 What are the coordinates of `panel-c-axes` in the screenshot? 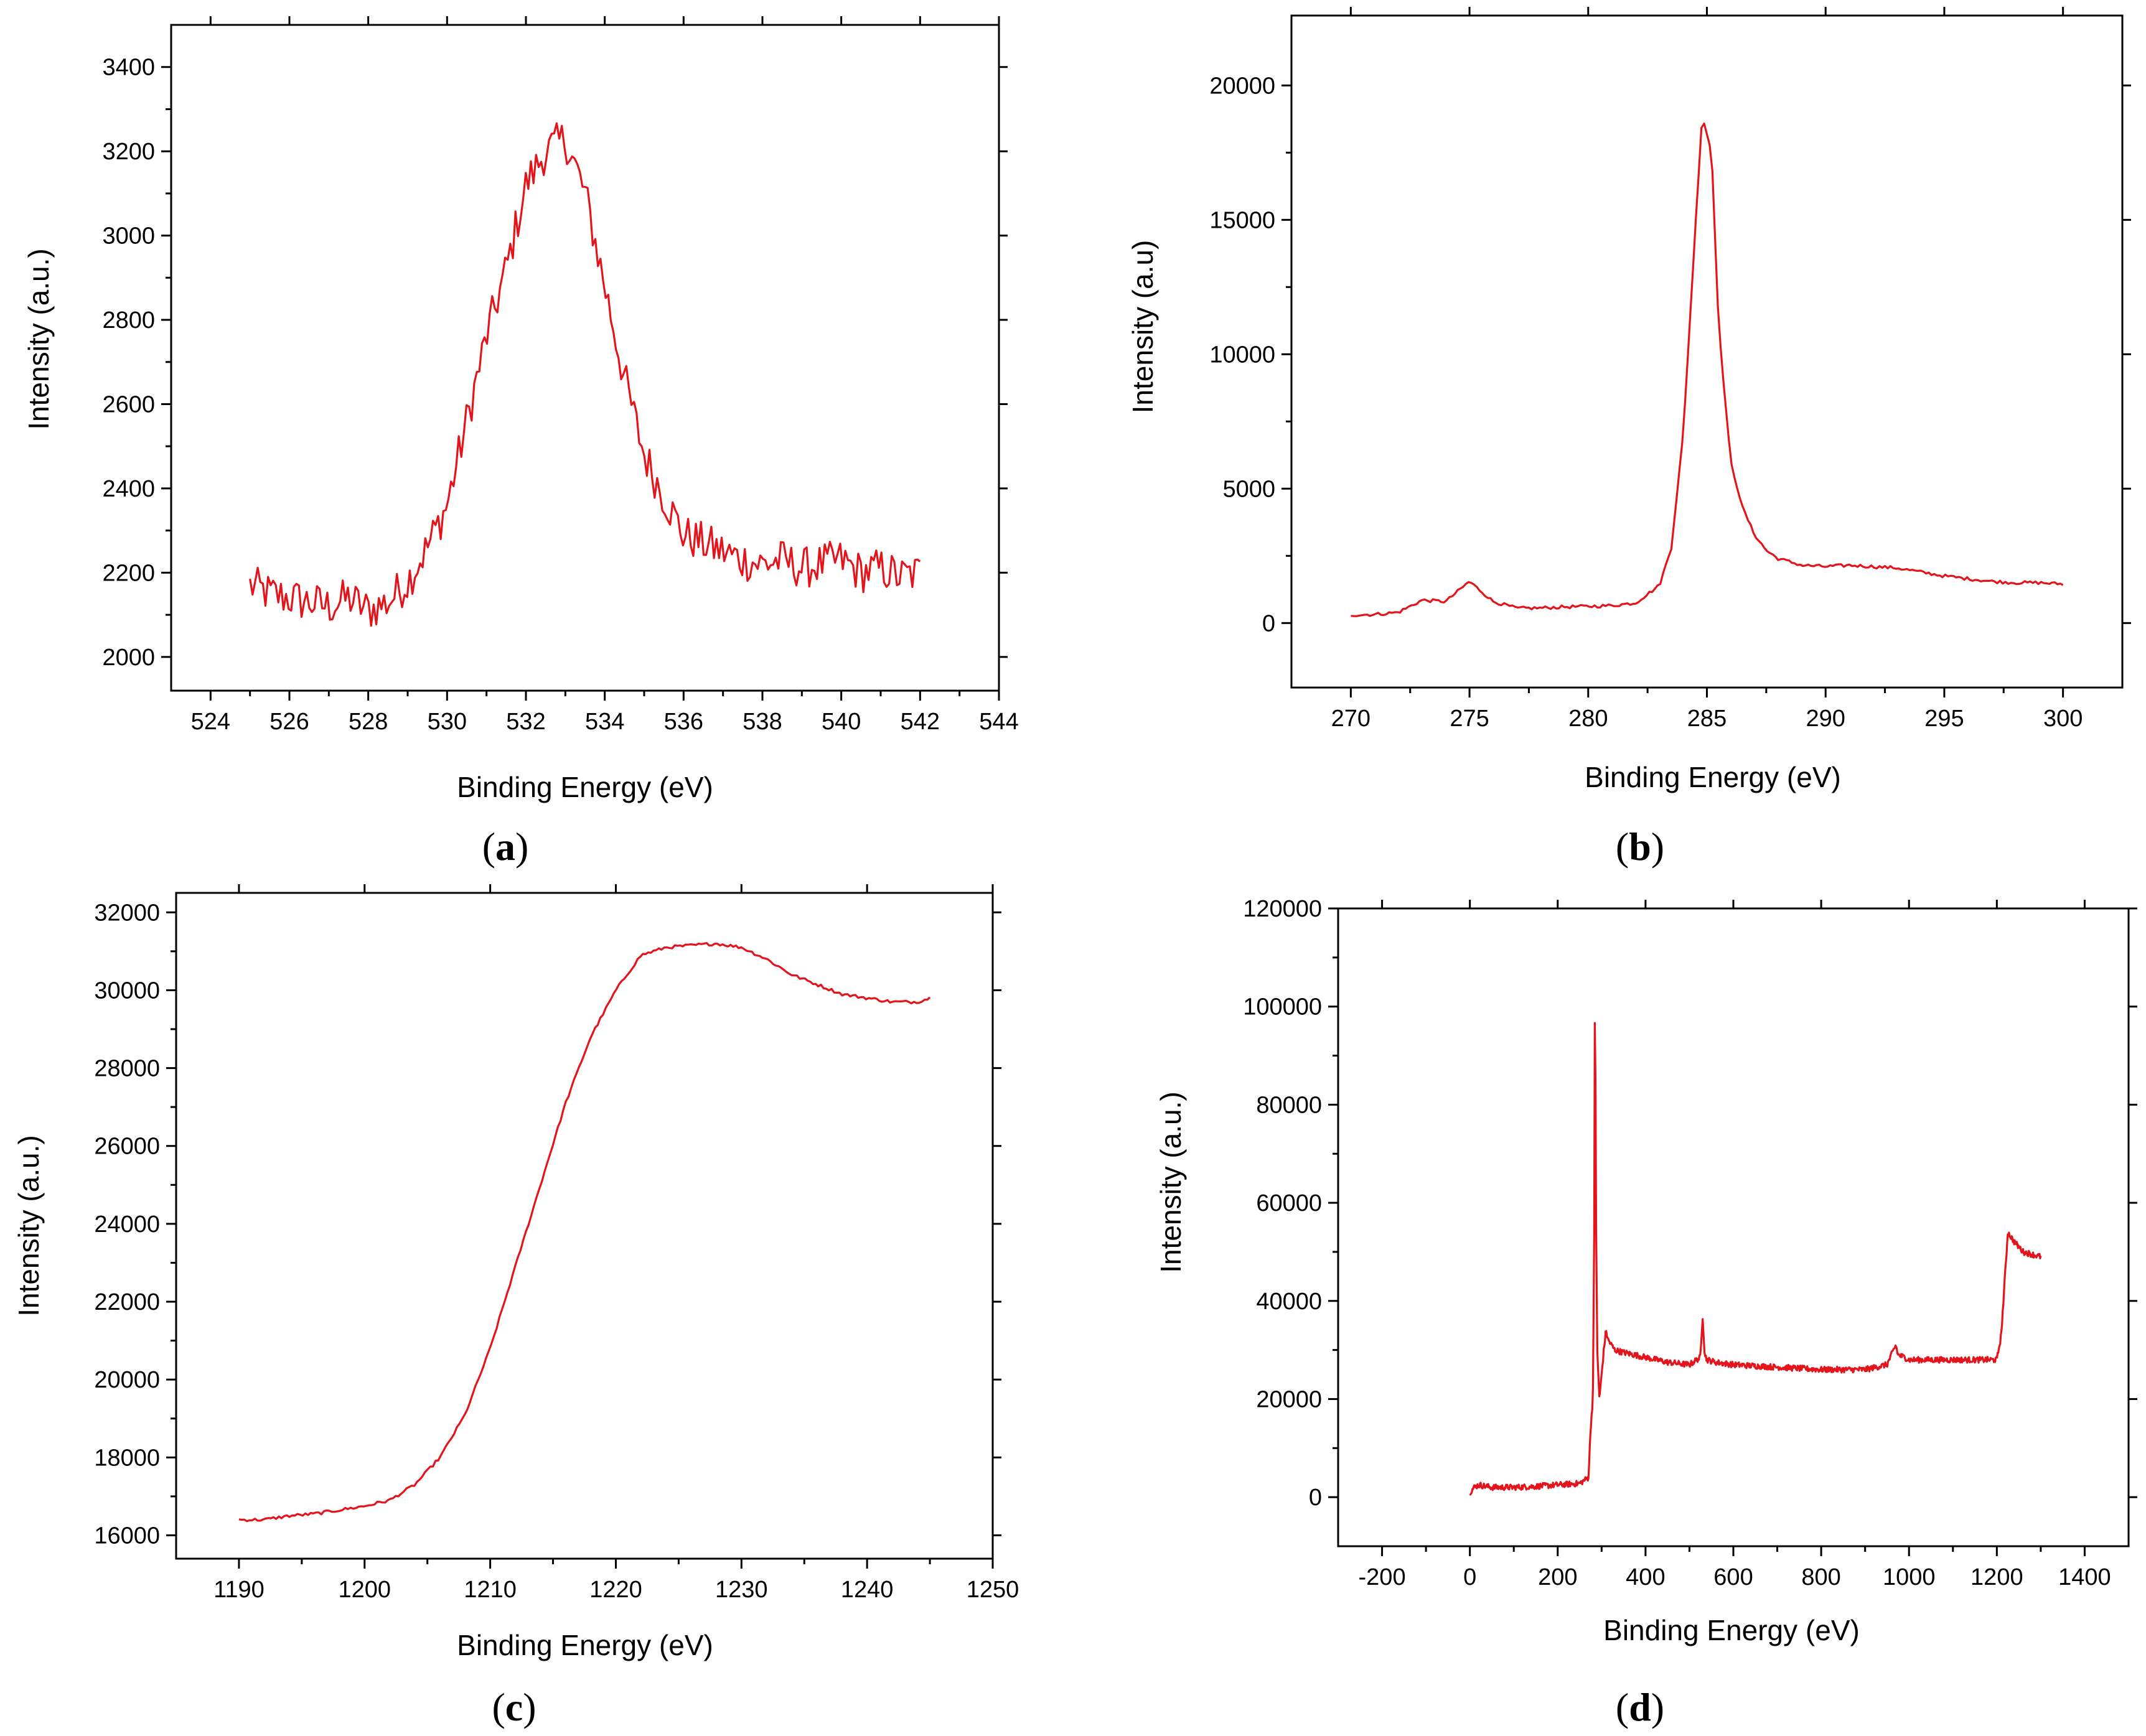 It's located at (584, 1226).